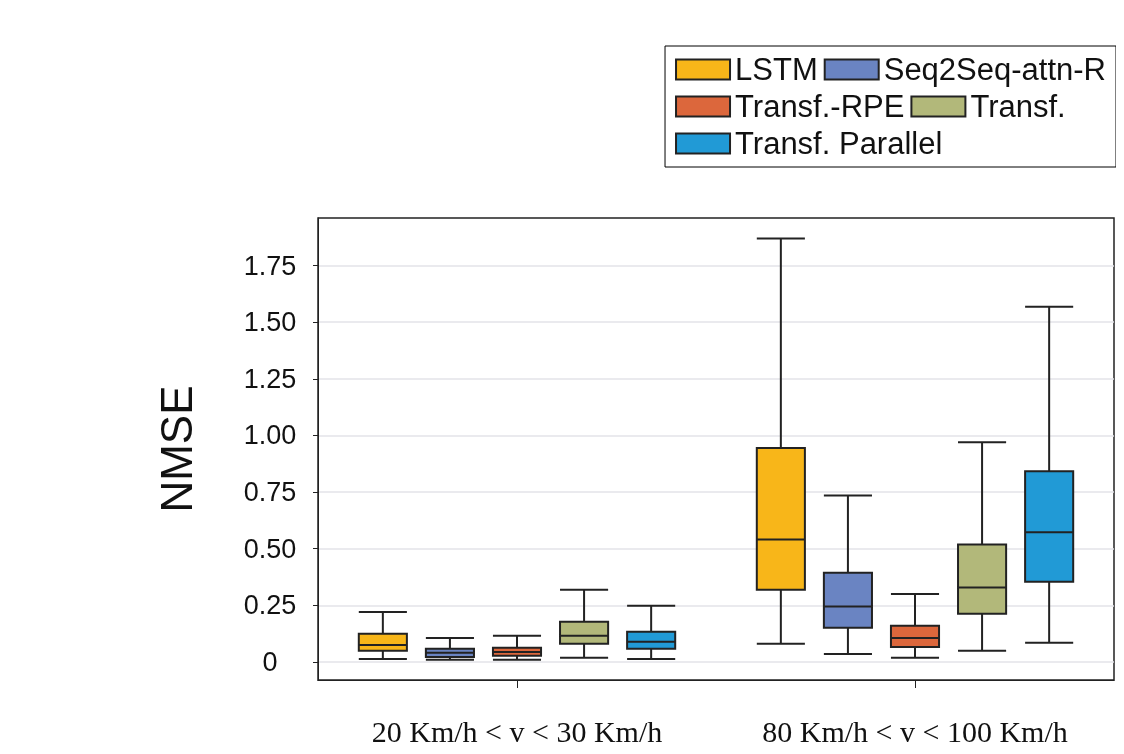  Describe the element at coordinates (915, 731) in the screenshot. I see `x-tick-label: 80 Km/h < v < 100 Km/h` at that location.